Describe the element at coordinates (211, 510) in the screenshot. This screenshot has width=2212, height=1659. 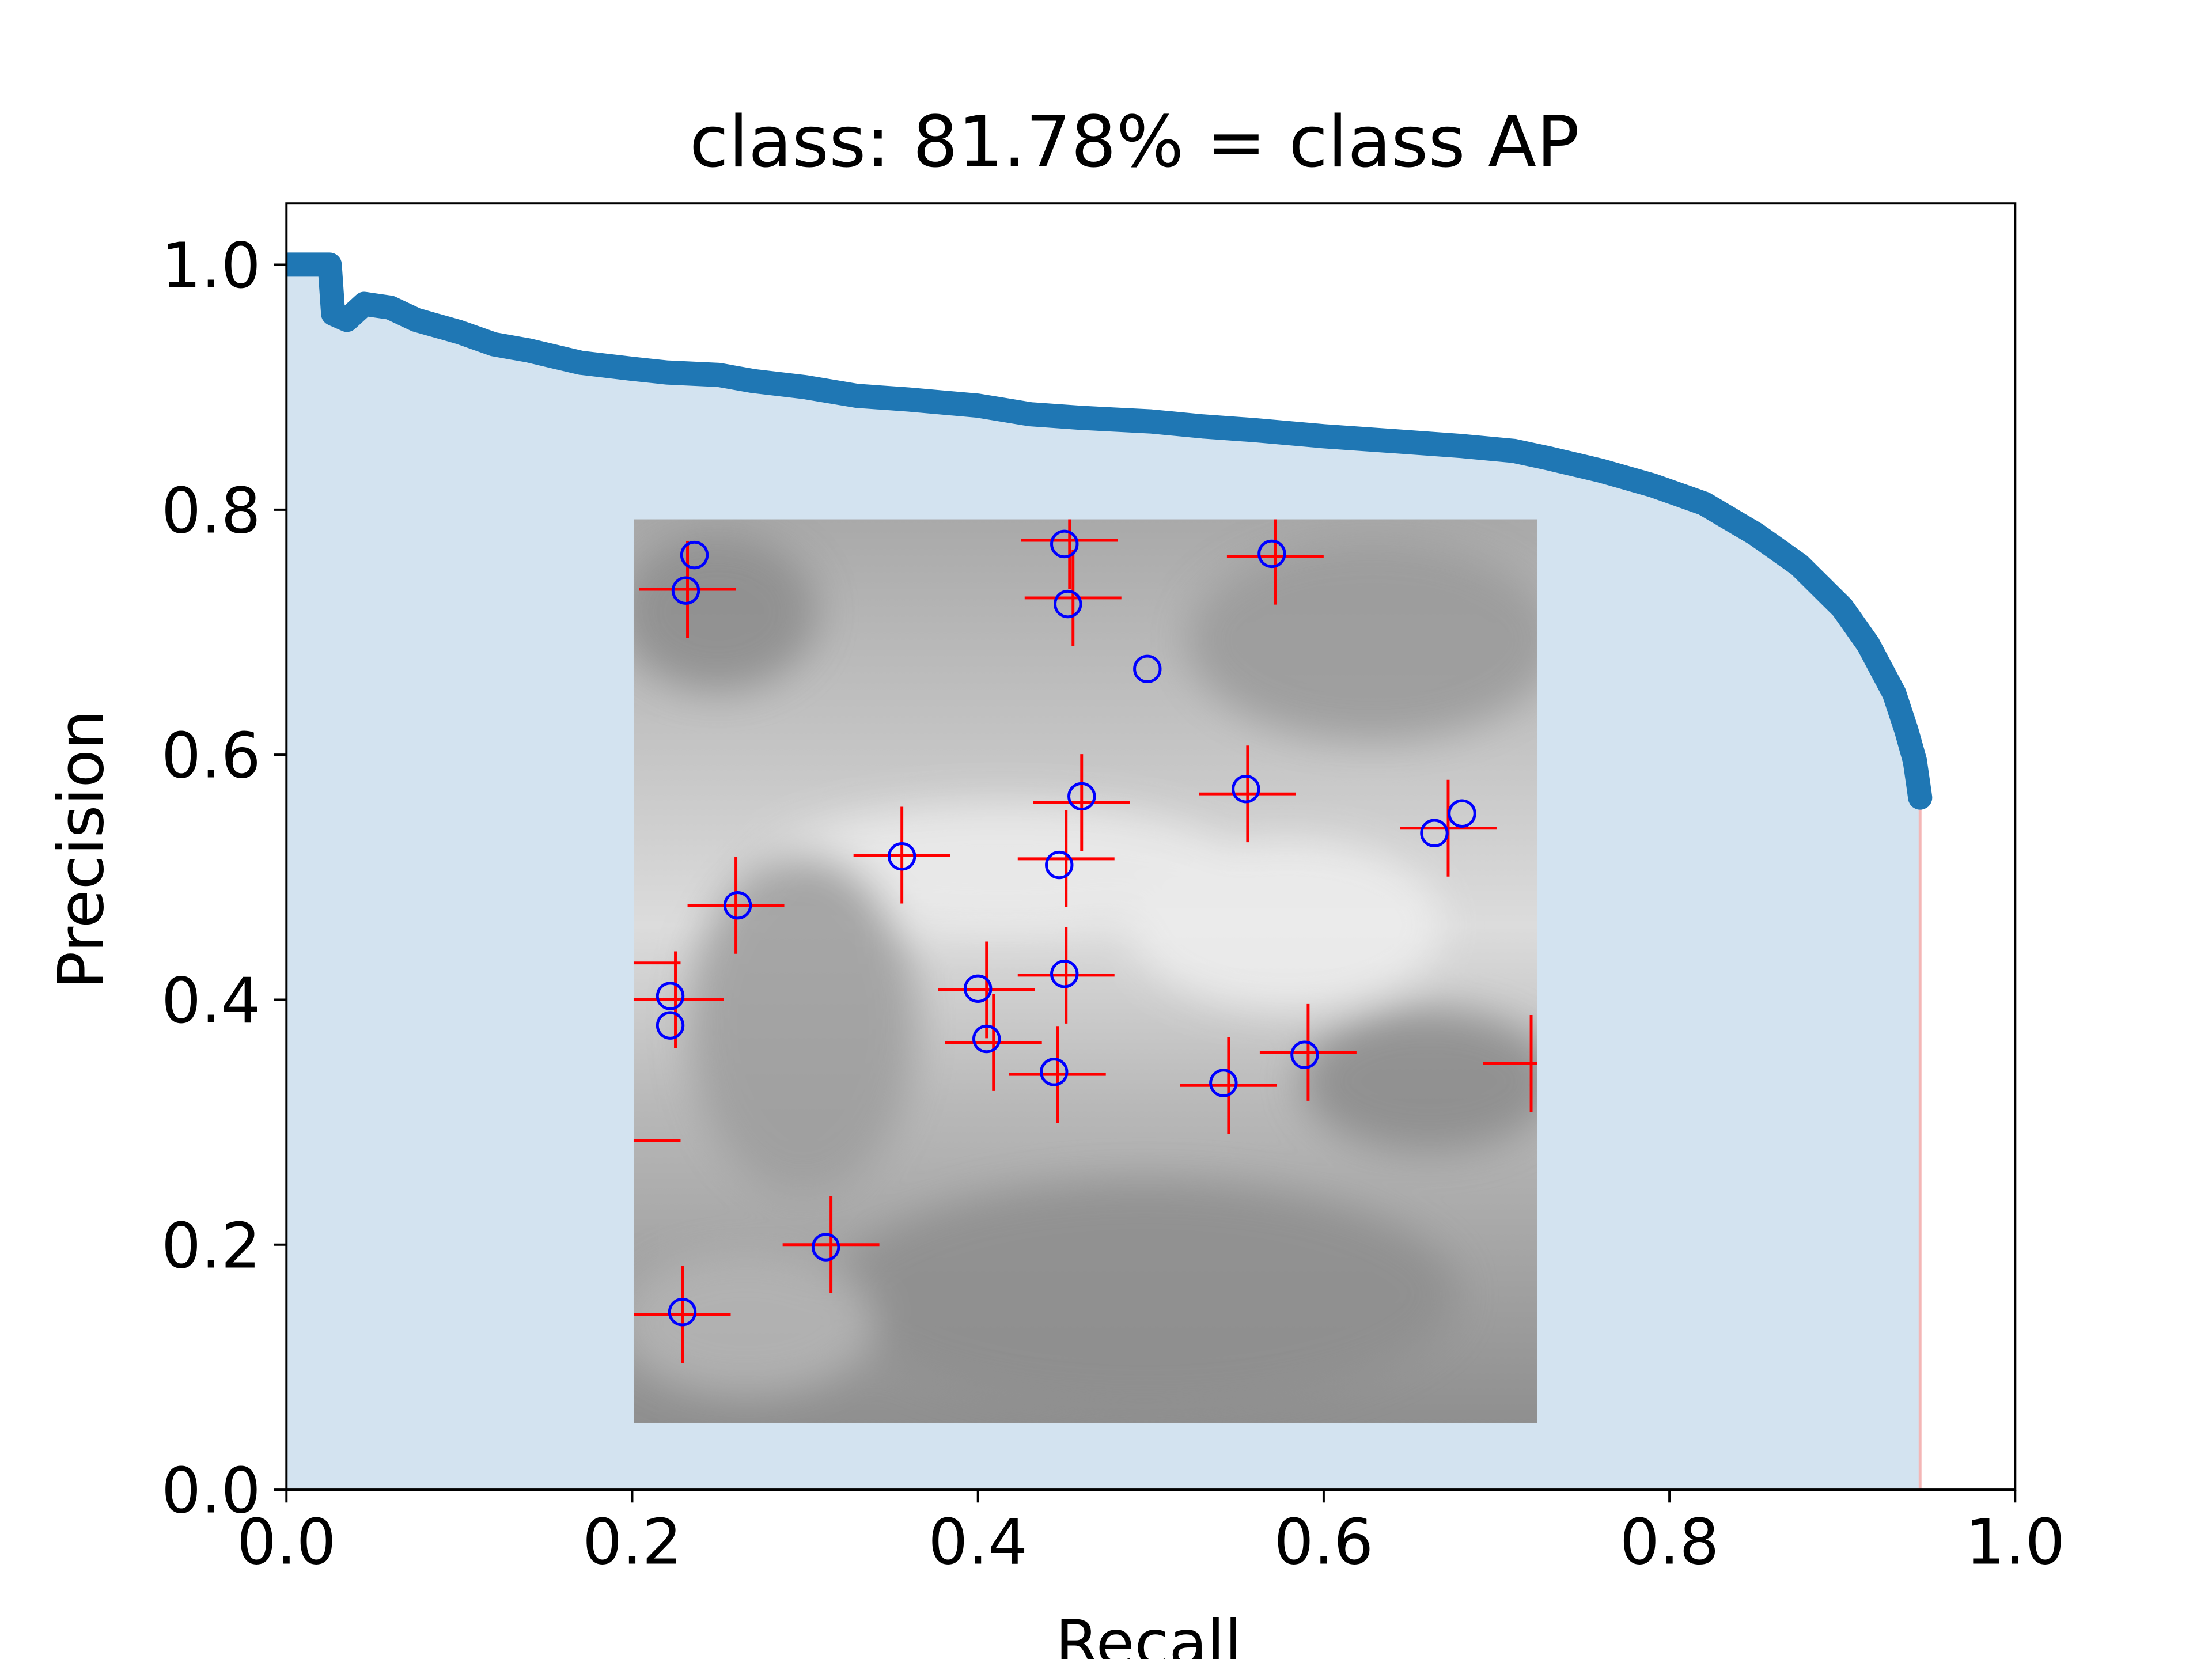
I see `y-tick-label: 0.8` at that location.